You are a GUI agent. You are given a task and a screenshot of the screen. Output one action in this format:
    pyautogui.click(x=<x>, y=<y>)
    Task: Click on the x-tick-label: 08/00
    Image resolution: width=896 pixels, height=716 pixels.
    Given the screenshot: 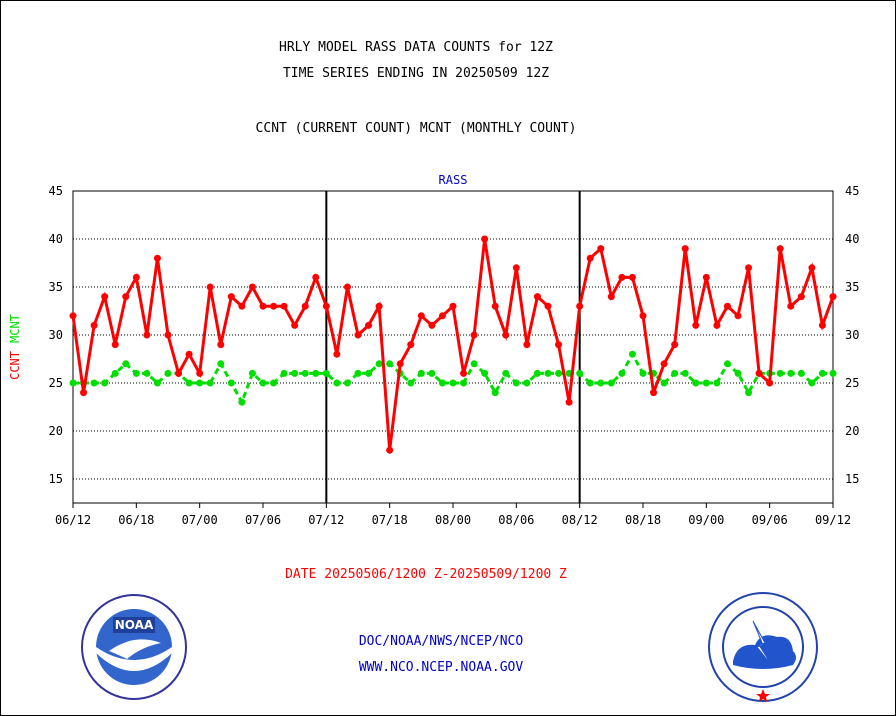 What is the action you would take?
    pyautogui.click(x=453, y=520)
    